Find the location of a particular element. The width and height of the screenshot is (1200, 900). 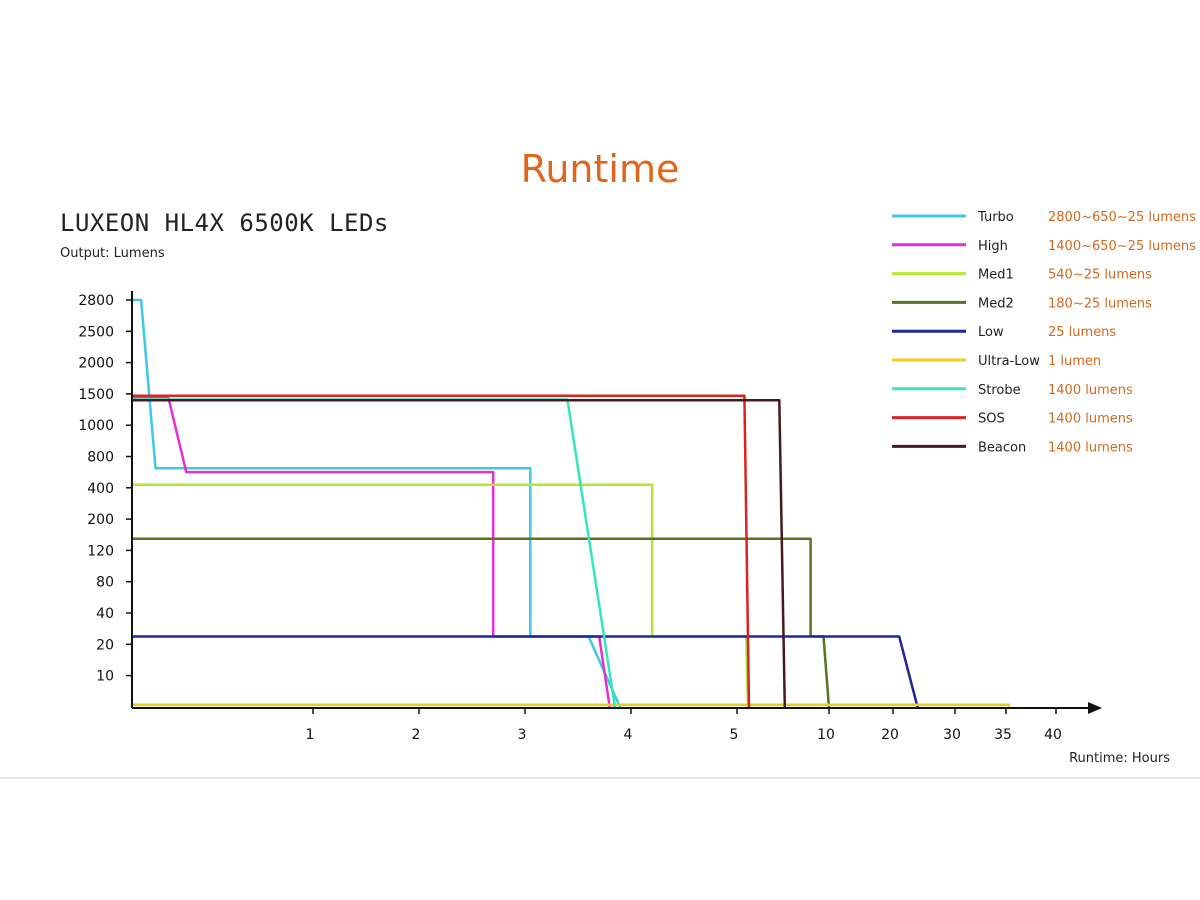

legend-description: 2800~650~25 lumens is located at coordinates (1122, 217).